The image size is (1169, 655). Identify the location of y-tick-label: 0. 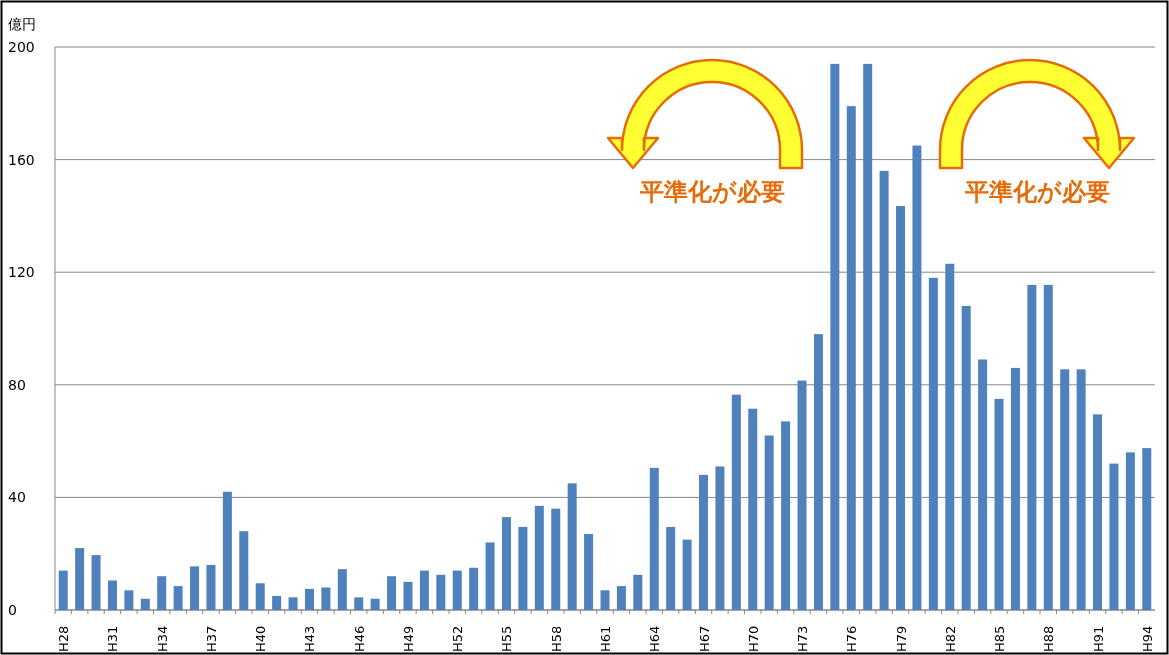
(12, 610).